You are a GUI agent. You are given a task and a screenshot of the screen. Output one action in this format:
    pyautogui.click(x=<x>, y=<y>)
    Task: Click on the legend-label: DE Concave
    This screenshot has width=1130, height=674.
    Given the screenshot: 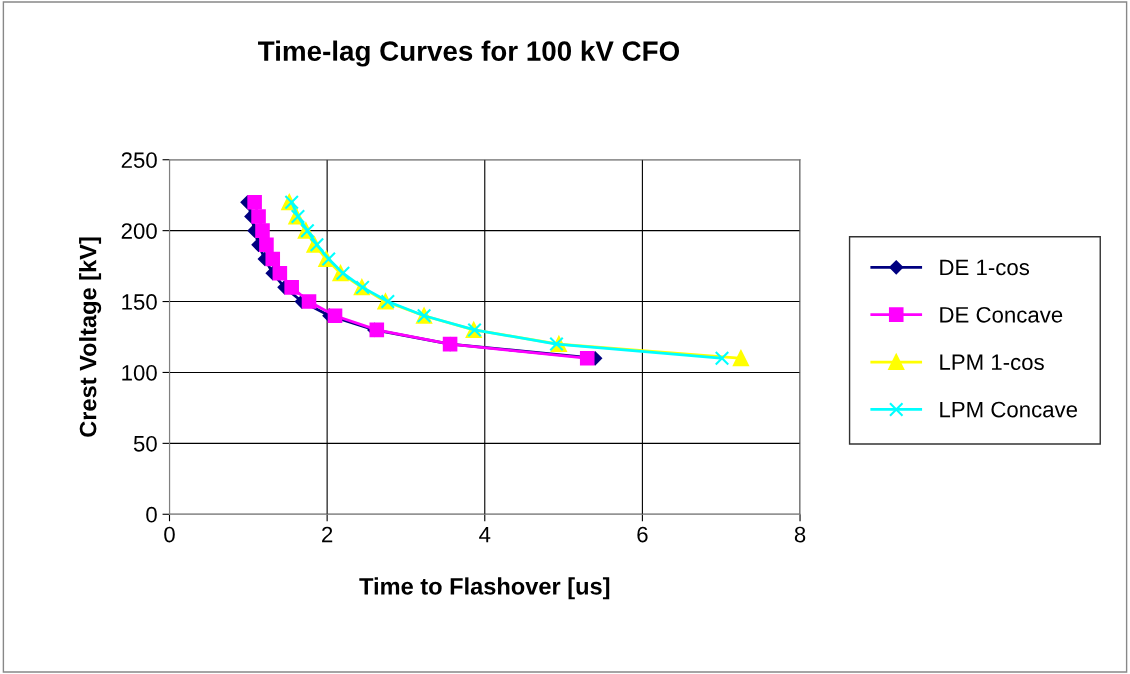 What is the action you would take?
    pyautogui.click(x=1001, y=314)
    